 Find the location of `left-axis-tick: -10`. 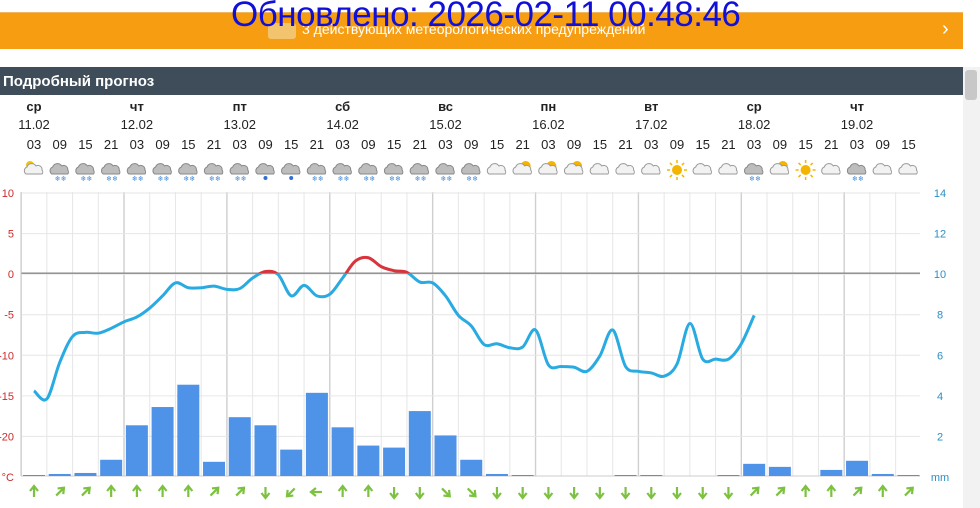

left-axis-tick: -10 is located at coordinates (7, 356).